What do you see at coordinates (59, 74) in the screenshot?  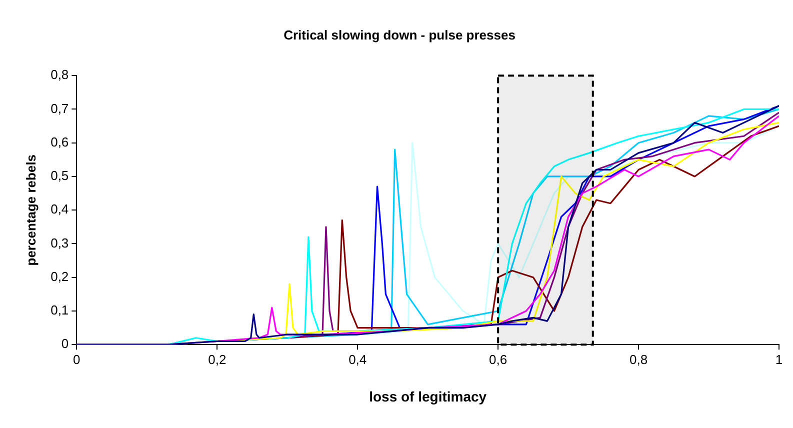 I see `y-tick-label: 0,8` at bounding box center [59, 74].